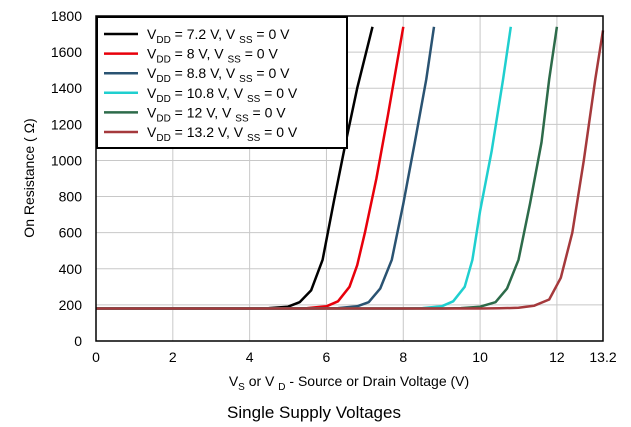 The image size is (631, 427). I want to click on y-tick-label: 1800, so click(66, 16).